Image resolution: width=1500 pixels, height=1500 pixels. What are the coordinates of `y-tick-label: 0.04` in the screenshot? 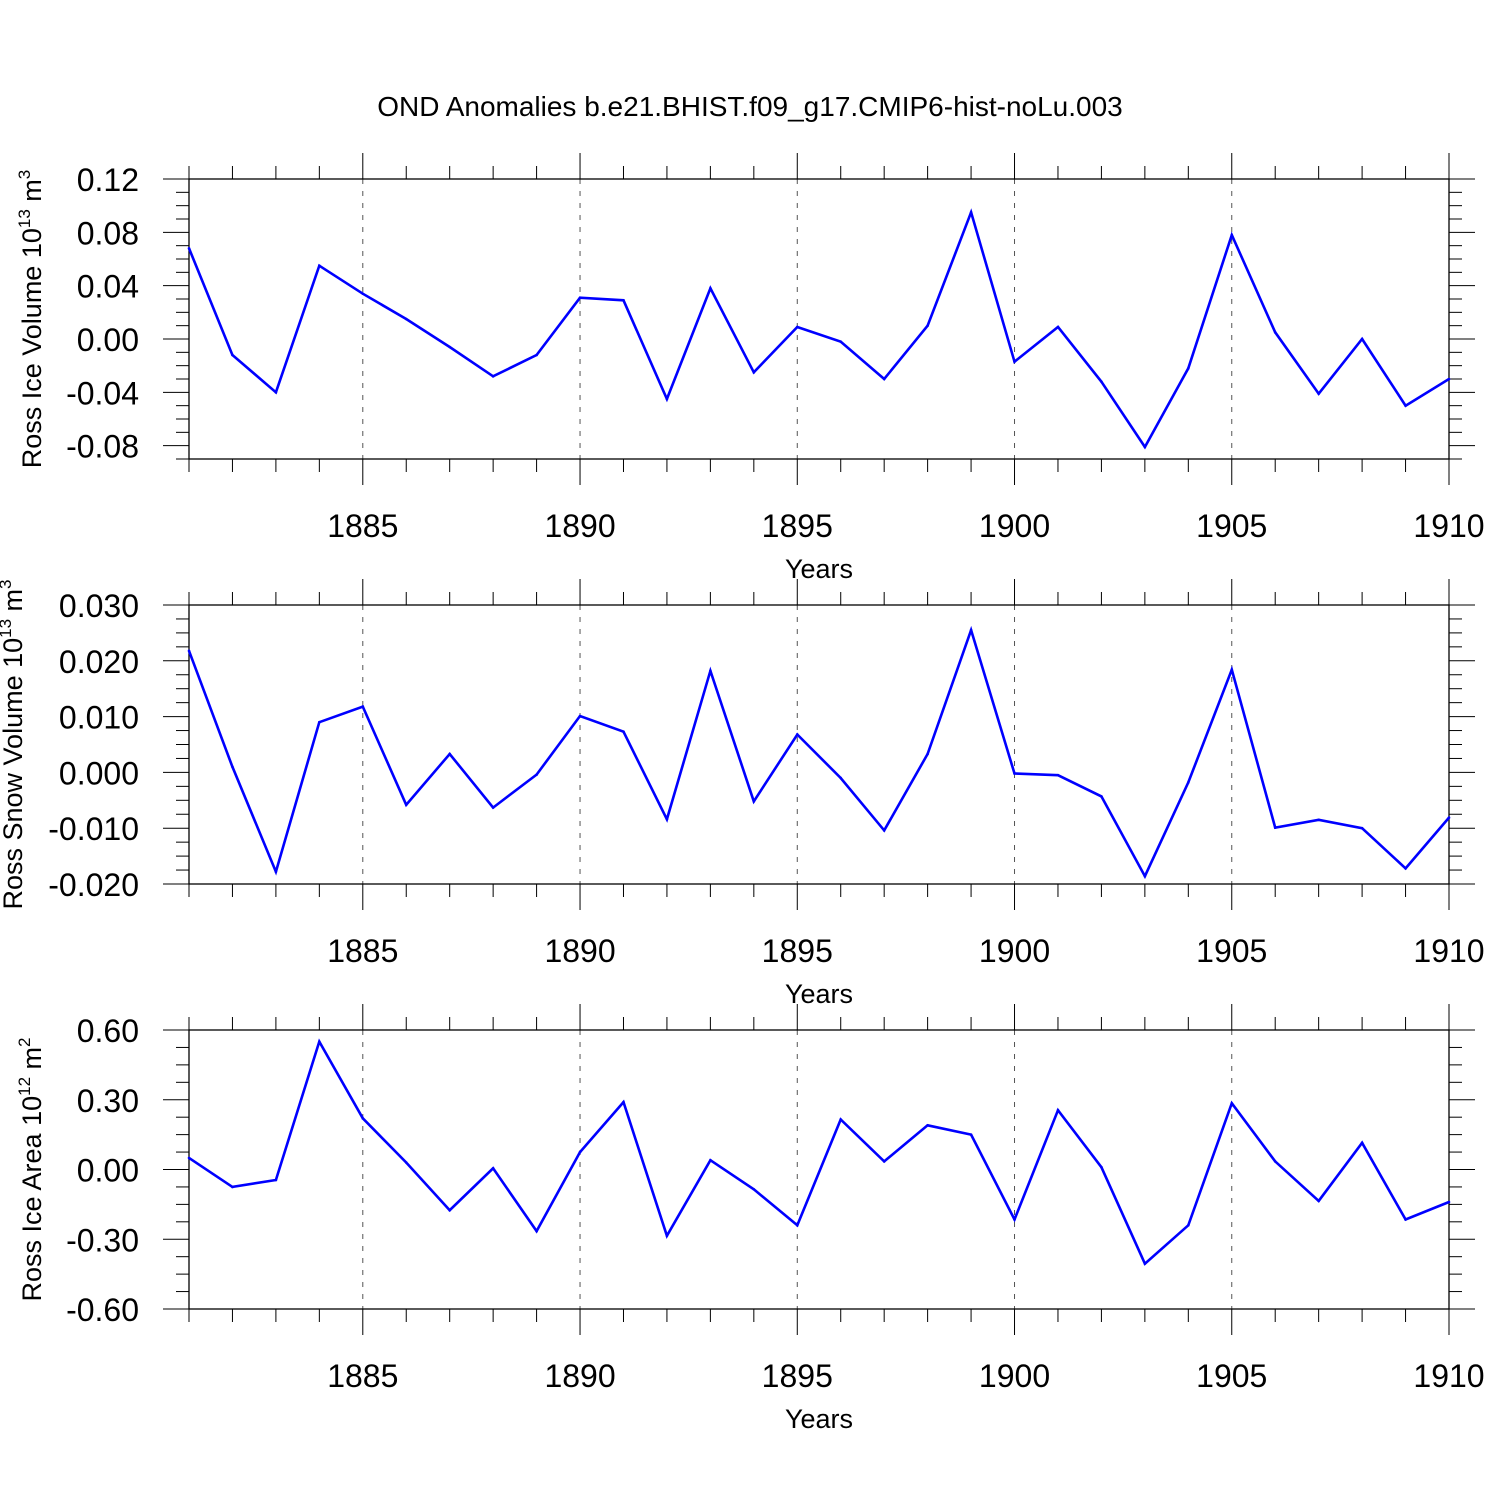 It's located at (108, 287).